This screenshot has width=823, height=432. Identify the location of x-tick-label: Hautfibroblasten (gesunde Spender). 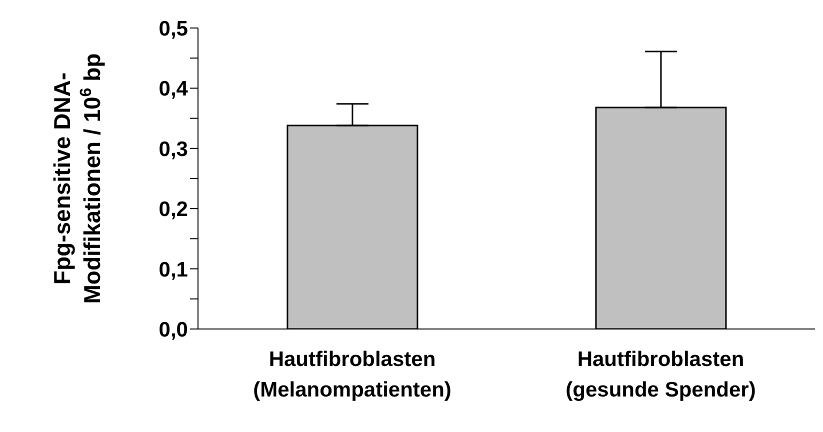
(661, 375).